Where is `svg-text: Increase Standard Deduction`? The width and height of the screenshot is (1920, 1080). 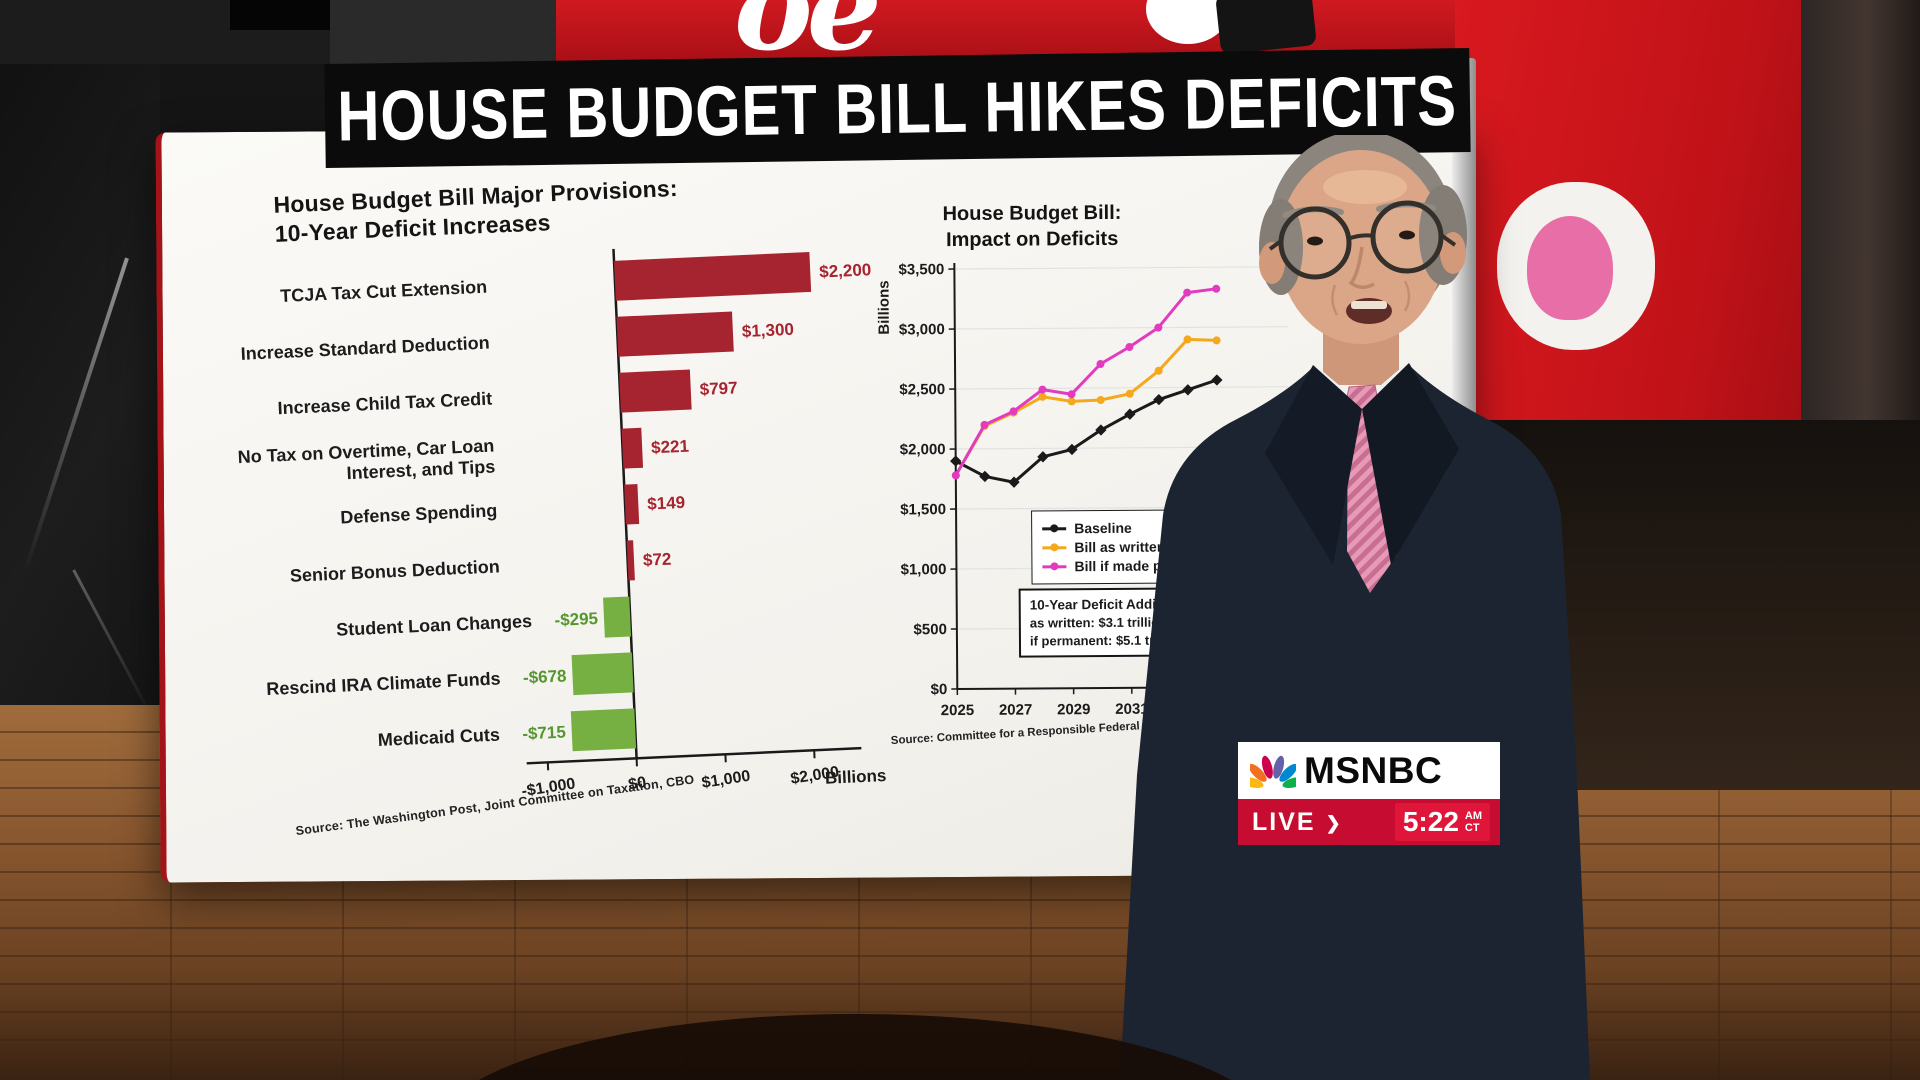
svg-text: Increase Standard Deduction is located at coordinates (365, 348).